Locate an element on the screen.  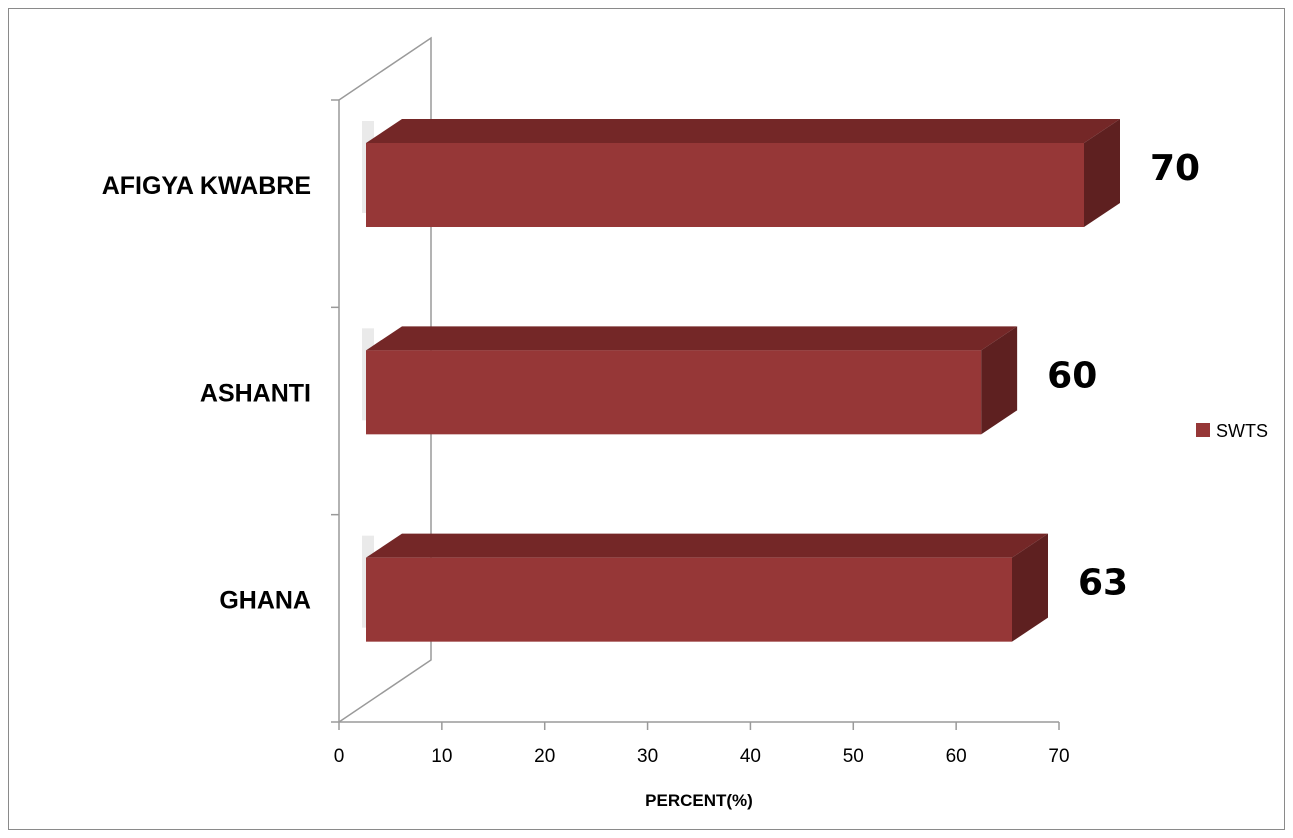
x-tick-label: 50 is located at coordinates (853, 756).